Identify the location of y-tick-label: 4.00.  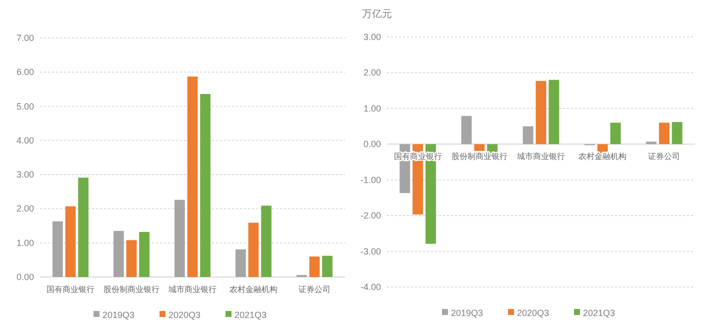
(25, 140).